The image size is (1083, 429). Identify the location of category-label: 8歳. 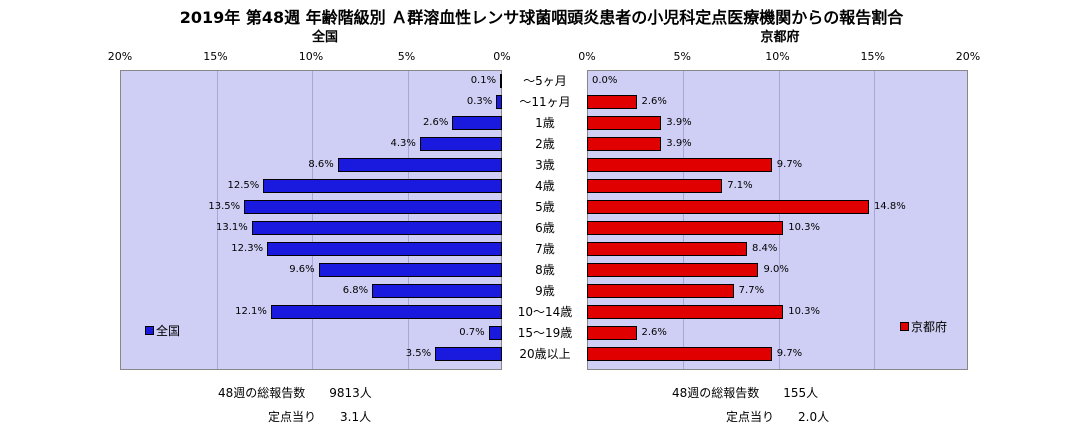
(545, 270).